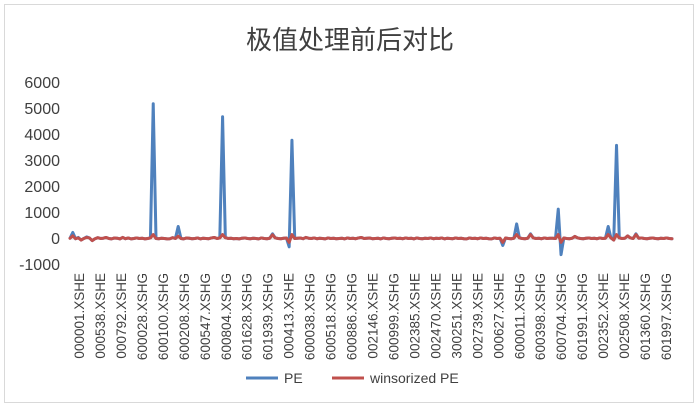 Image resolution: width=700 pixels, height=408 pixels. Describe the element at coordinates (498, 316) in the screenshot. I see `x-tick-label: 000627.XSHE` at that location.